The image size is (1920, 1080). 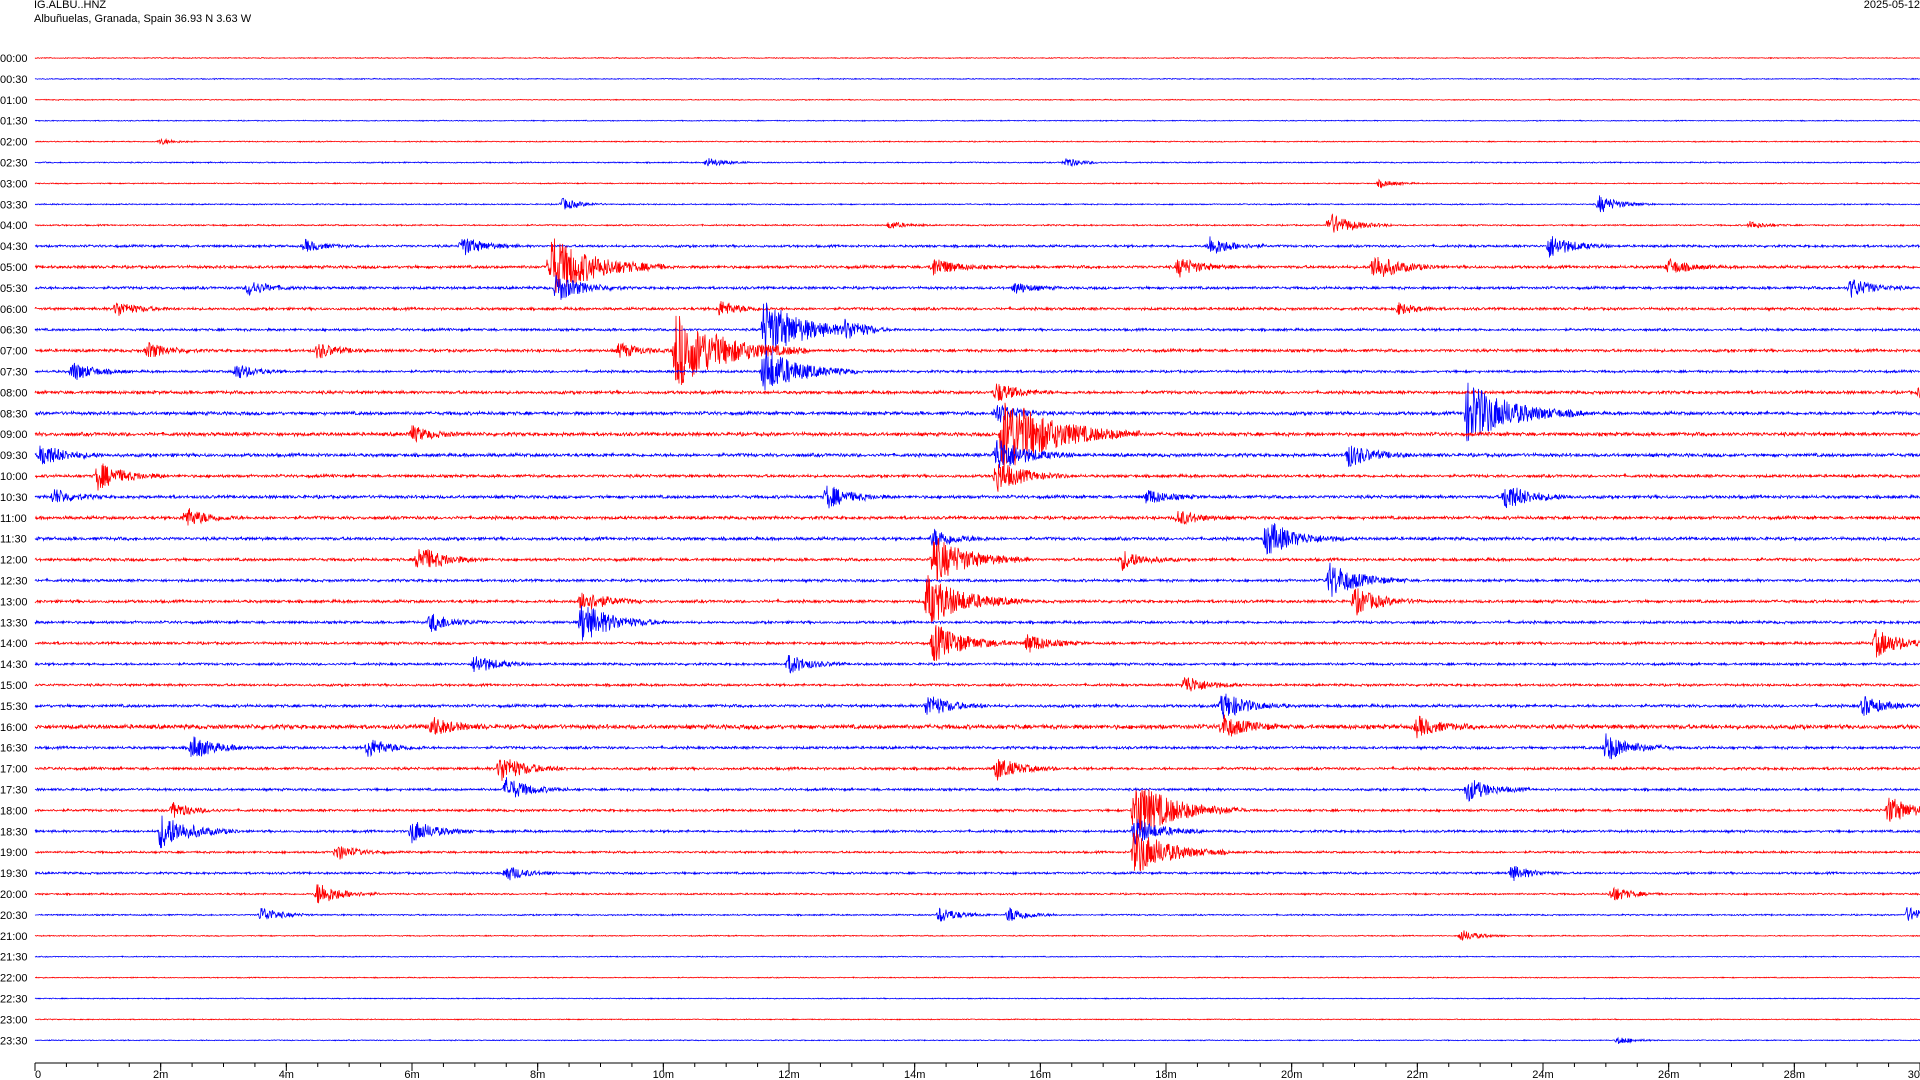 I want to click on row-time-label: 16:30, so click(x=14, y=749).